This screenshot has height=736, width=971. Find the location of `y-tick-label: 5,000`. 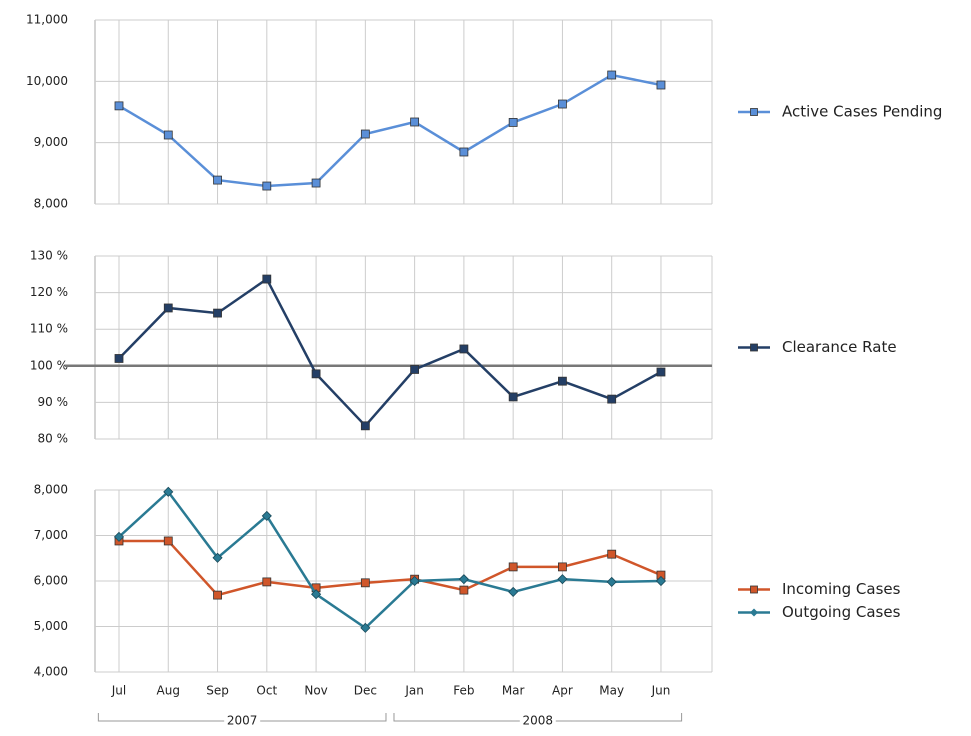

y-tick-label: 5,000 is located at coordinates (51, 626).